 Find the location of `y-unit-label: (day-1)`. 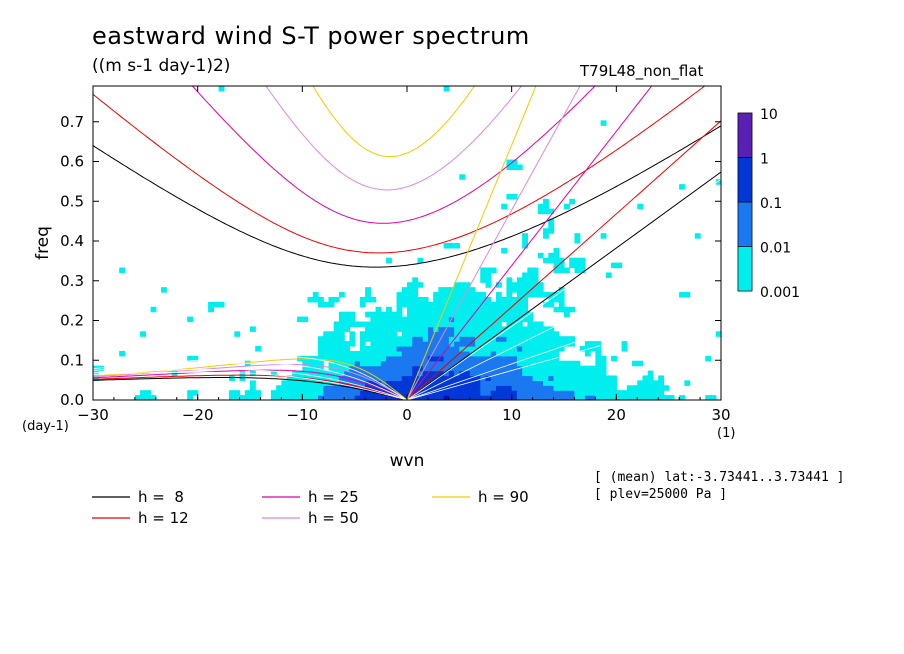

y-unit-label: (day-1) is located at coordinates (45, 426).